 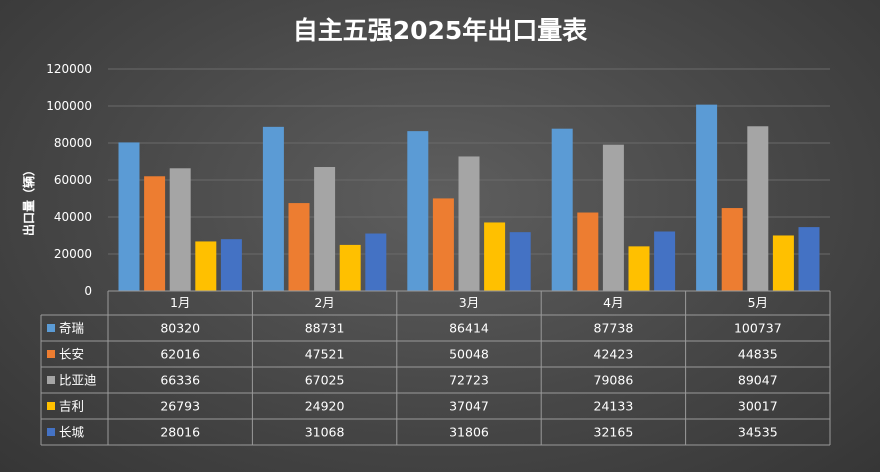 What do you see at coordinates (325, 328) in the screenshot?
I see `data-label: 88731` at bounding box center [325, 328].